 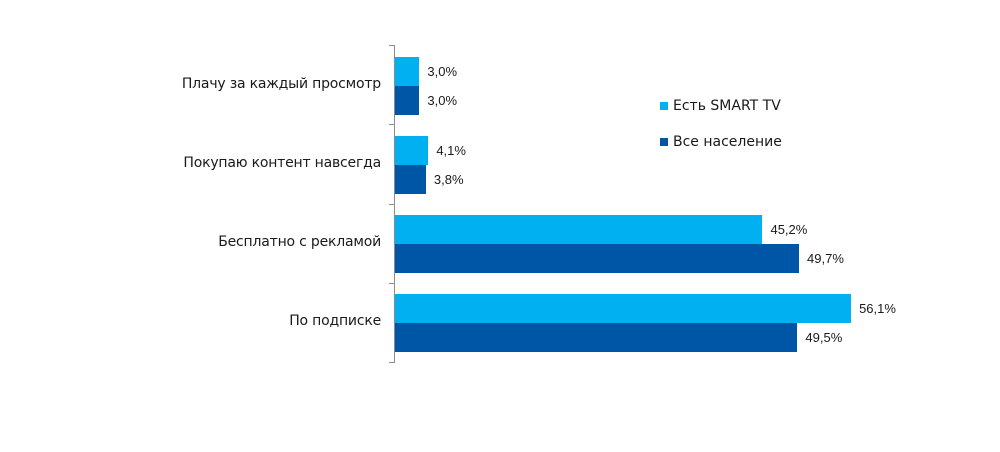 I want to click on category-label: Покупаю контент навсегда, so click(x=282, y=163).